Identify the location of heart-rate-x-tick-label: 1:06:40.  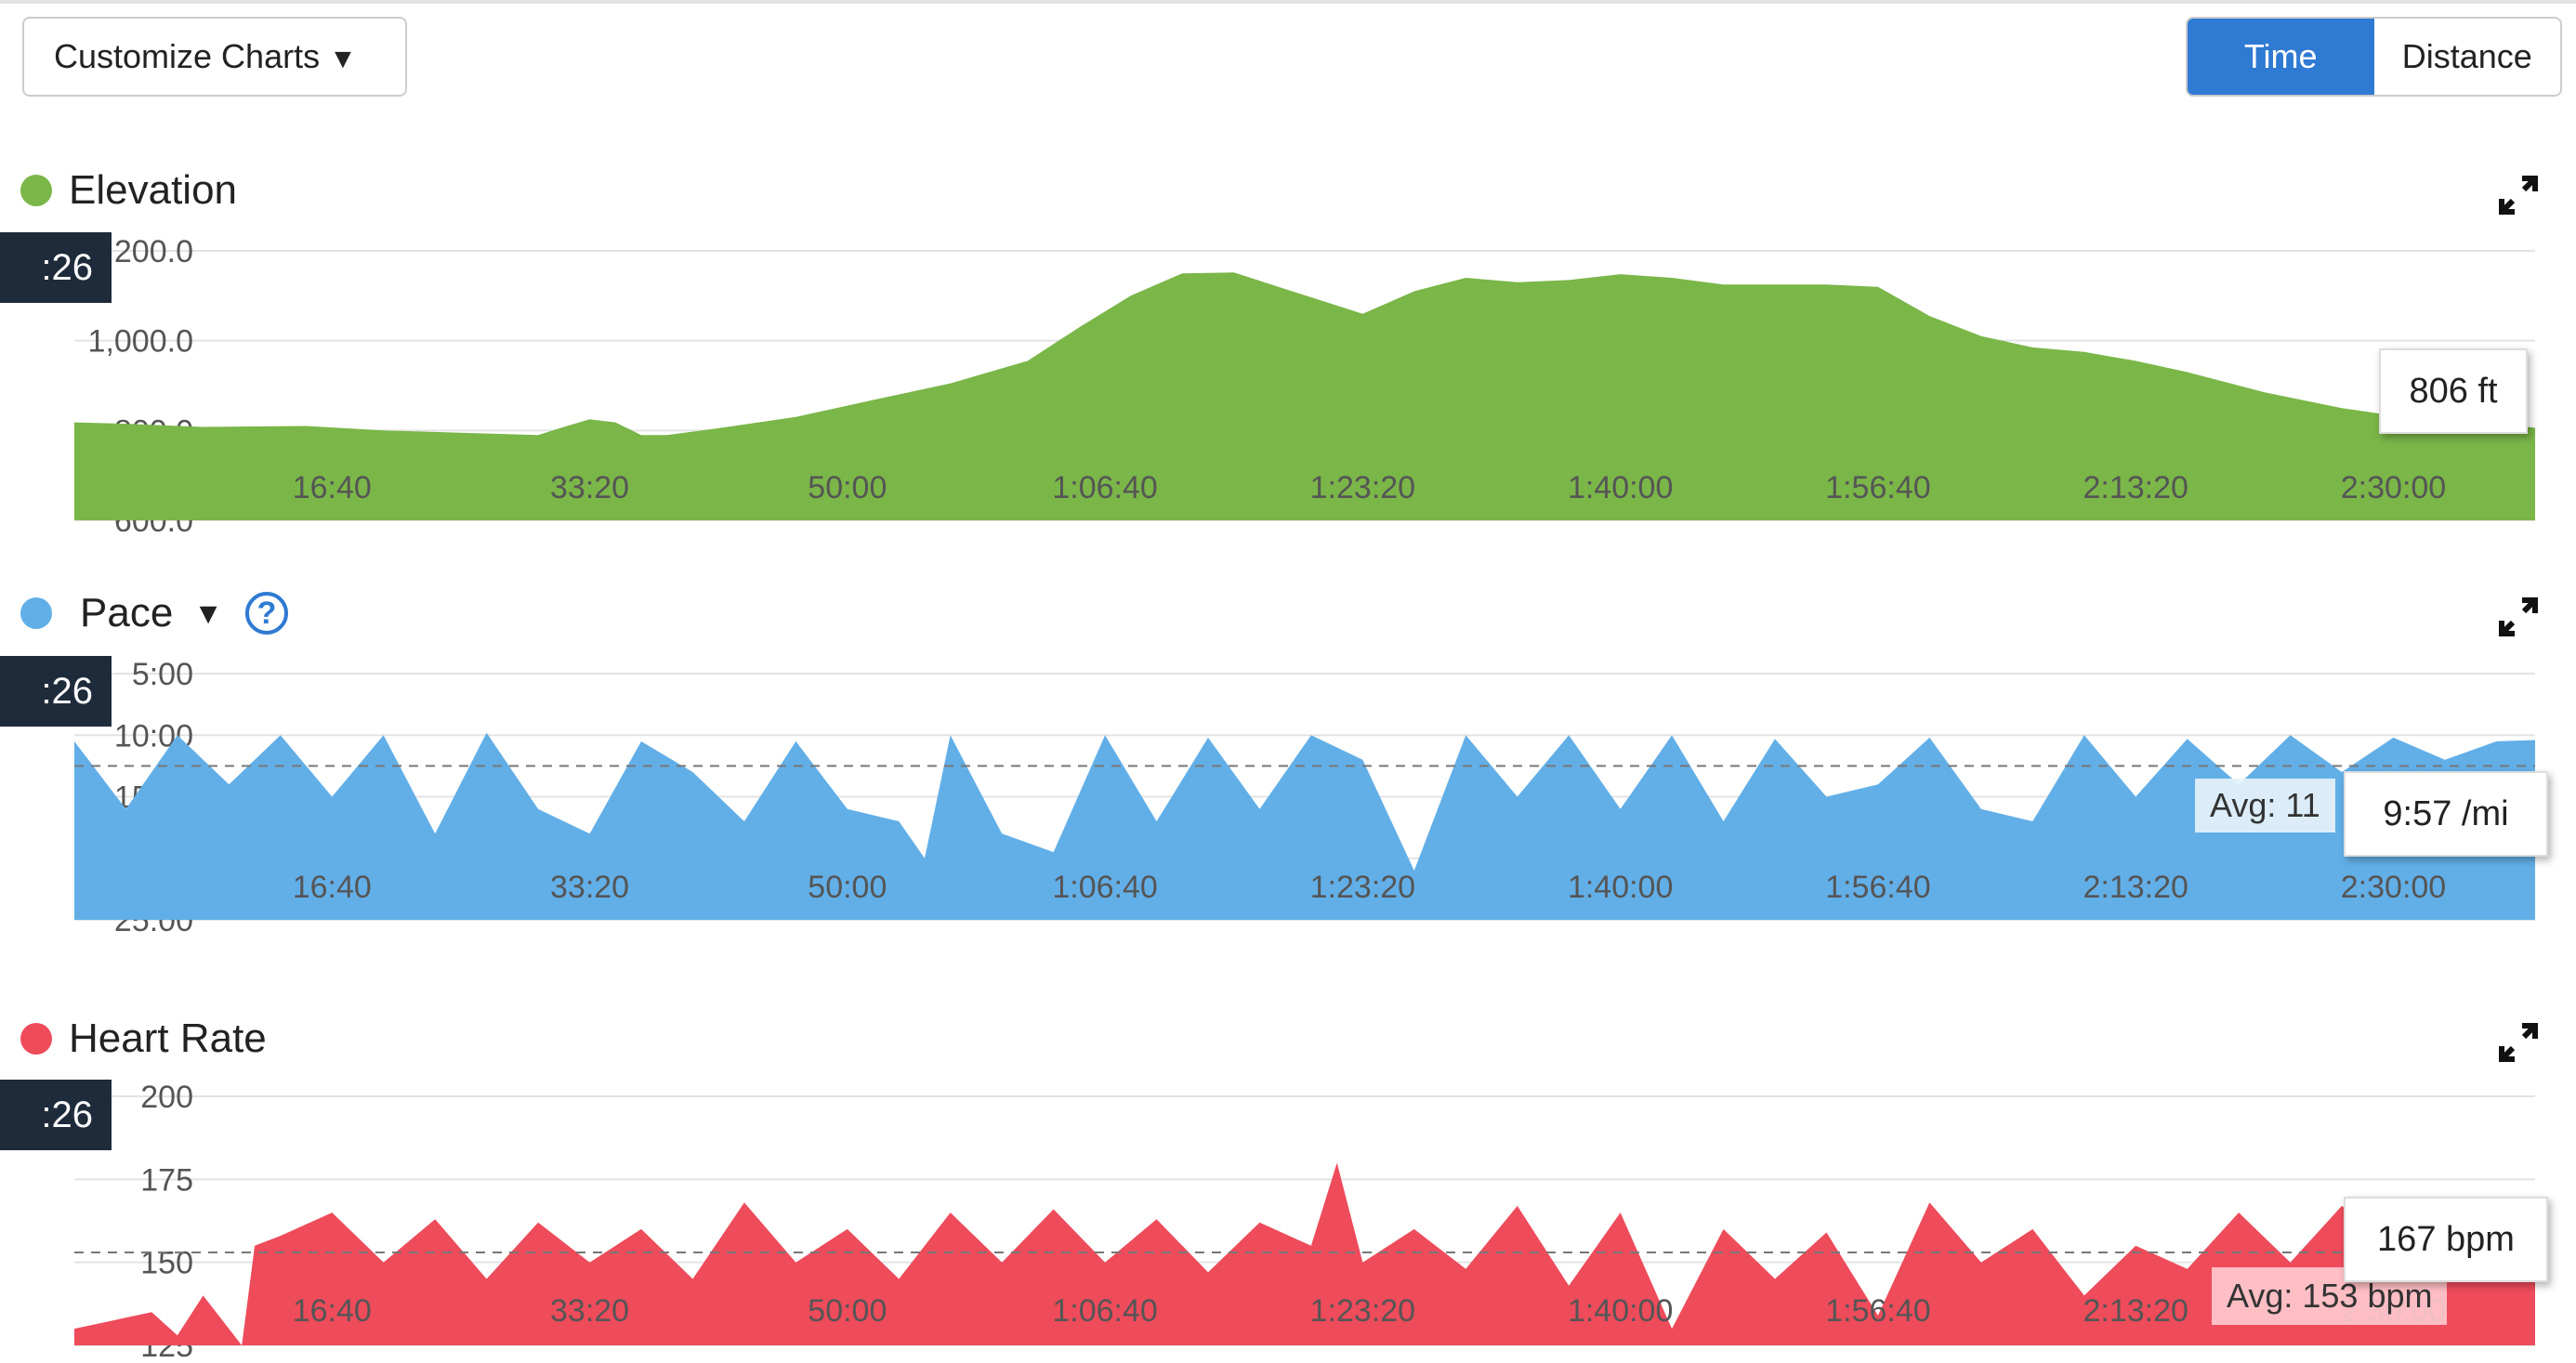
(1104, 1311).